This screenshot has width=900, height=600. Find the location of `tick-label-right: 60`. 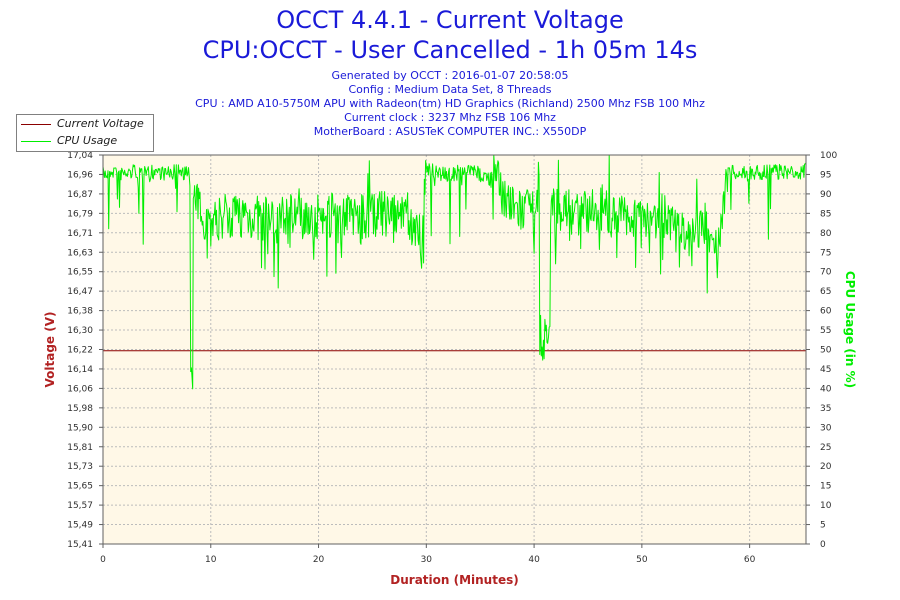

tick-label-right: 60 is located at coordinates (826, 312).